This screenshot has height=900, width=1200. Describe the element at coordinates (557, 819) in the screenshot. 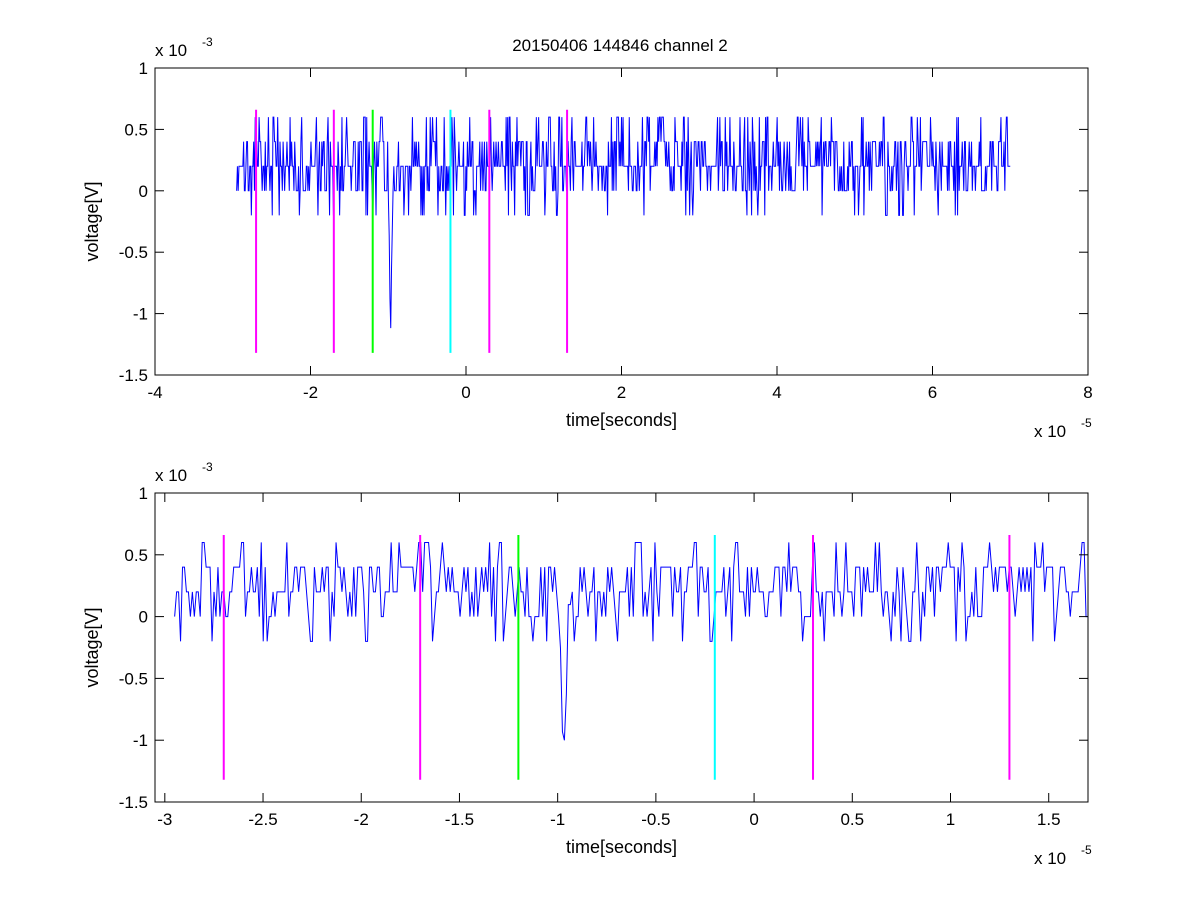

I see `x-tick-label: -1` at that location.